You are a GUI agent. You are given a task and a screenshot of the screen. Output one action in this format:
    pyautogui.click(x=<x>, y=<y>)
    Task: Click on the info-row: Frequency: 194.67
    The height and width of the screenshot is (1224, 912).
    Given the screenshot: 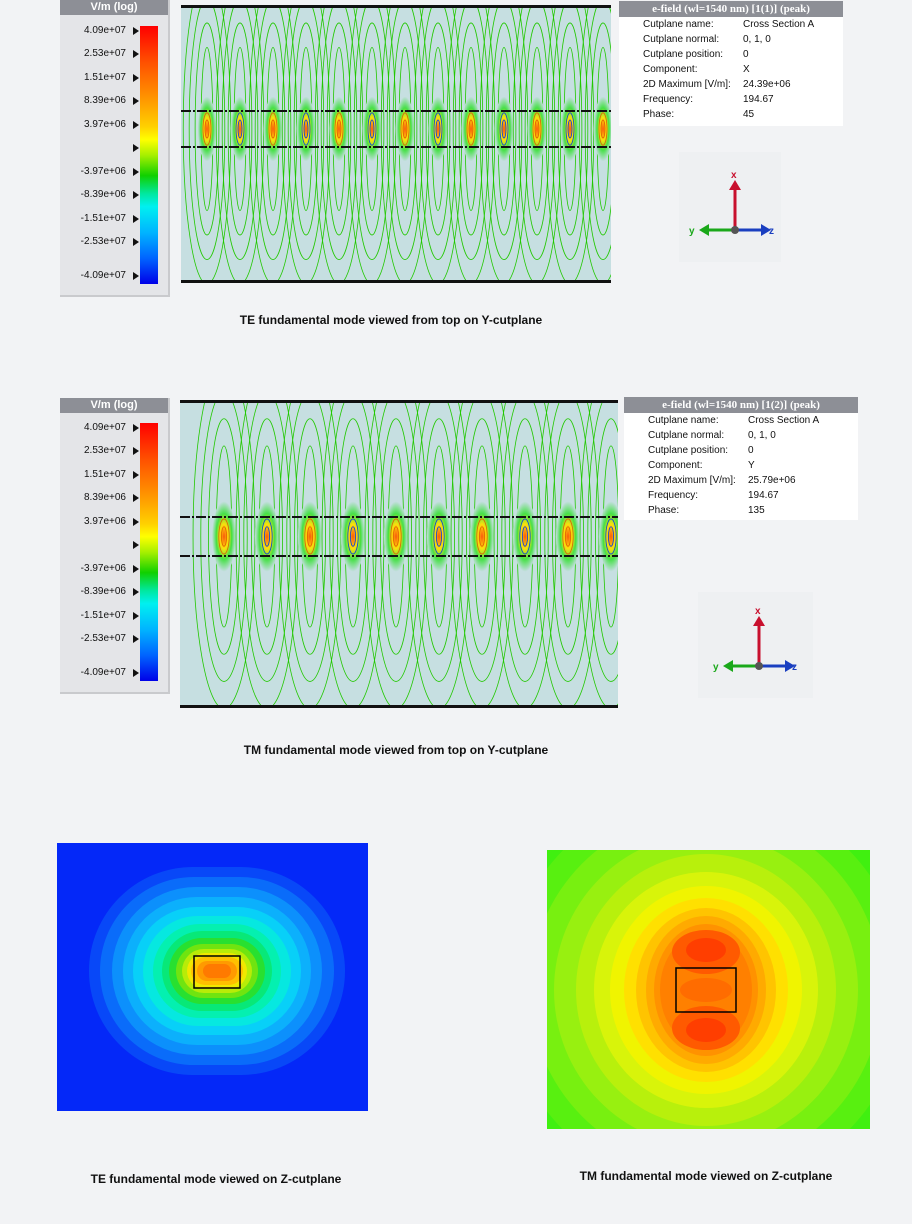 What is the action you would take?
    pyautogui.click(x=731, y=99)
    